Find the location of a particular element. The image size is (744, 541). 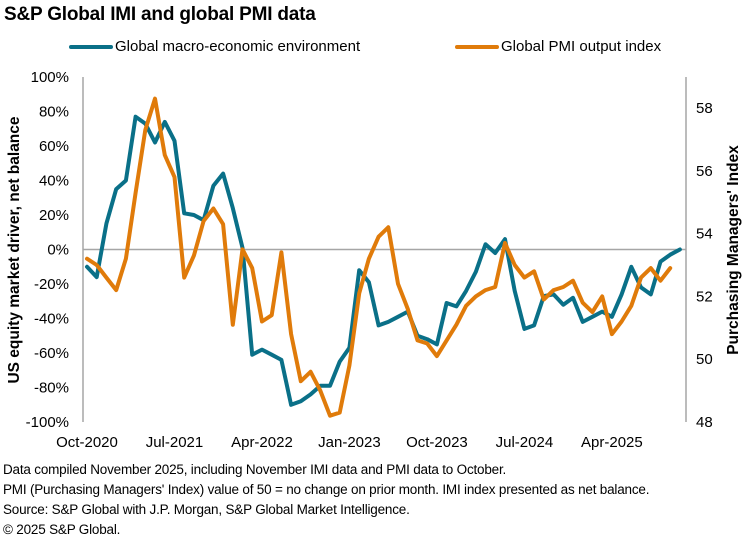

legend-item-pmi: Global PMI output index is located at coordinates (558, 46).